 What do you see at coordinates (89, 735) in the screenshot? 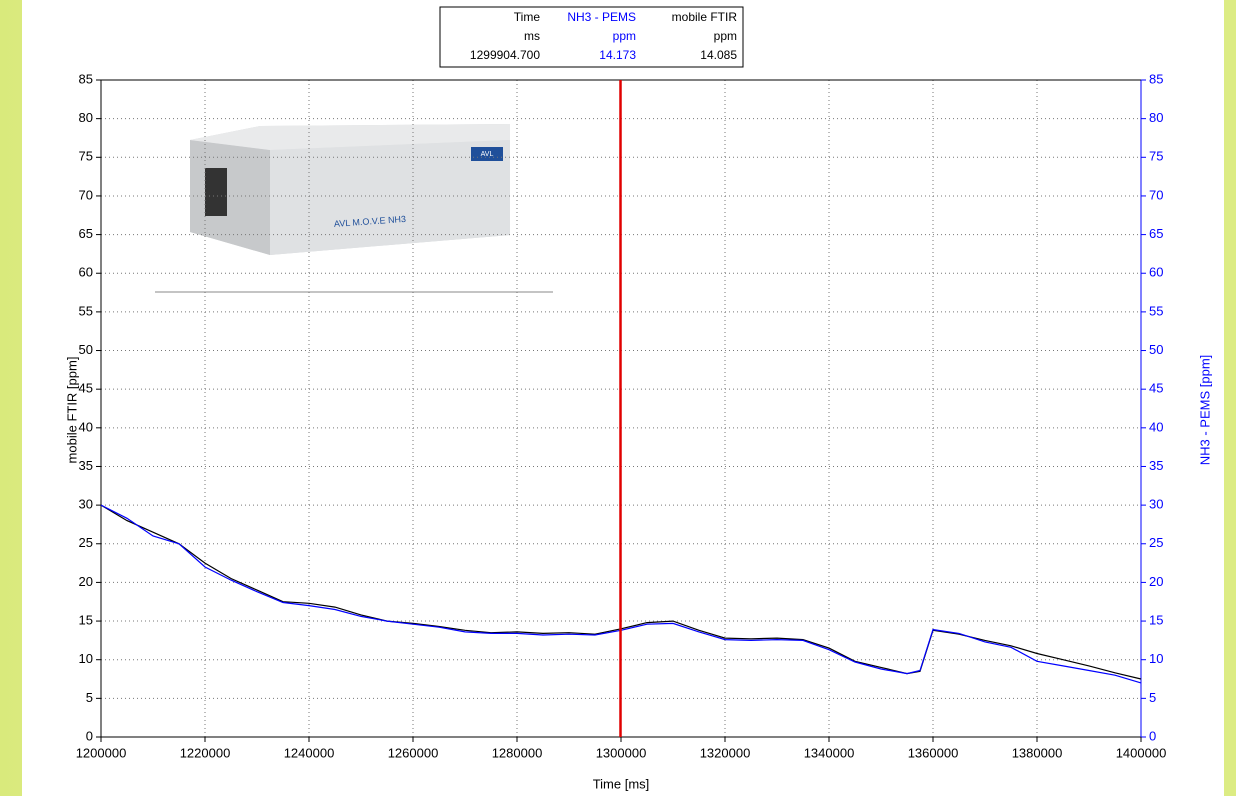
I see `y-tick-label: 0` at bounding box center [89, 735].